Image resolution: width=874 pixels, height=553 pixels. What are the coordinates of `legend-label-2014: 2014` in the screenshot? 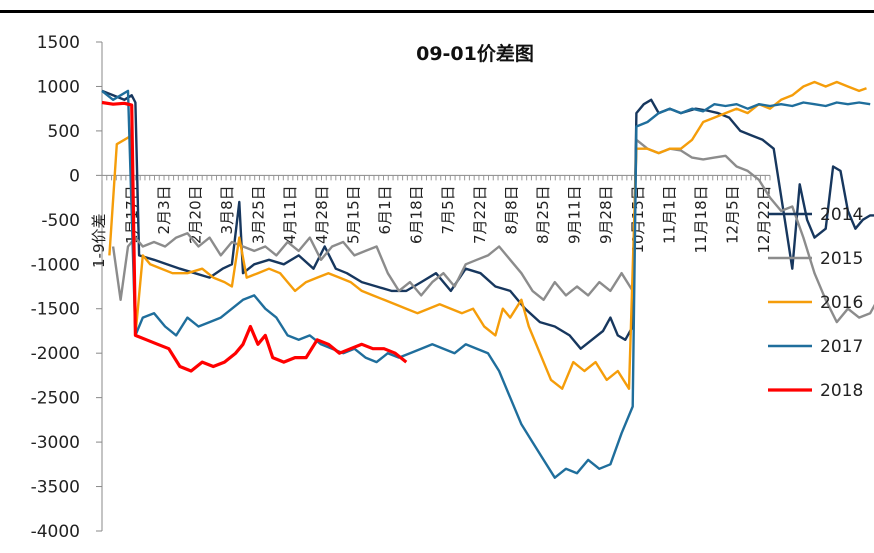 It's located at (841, 215).